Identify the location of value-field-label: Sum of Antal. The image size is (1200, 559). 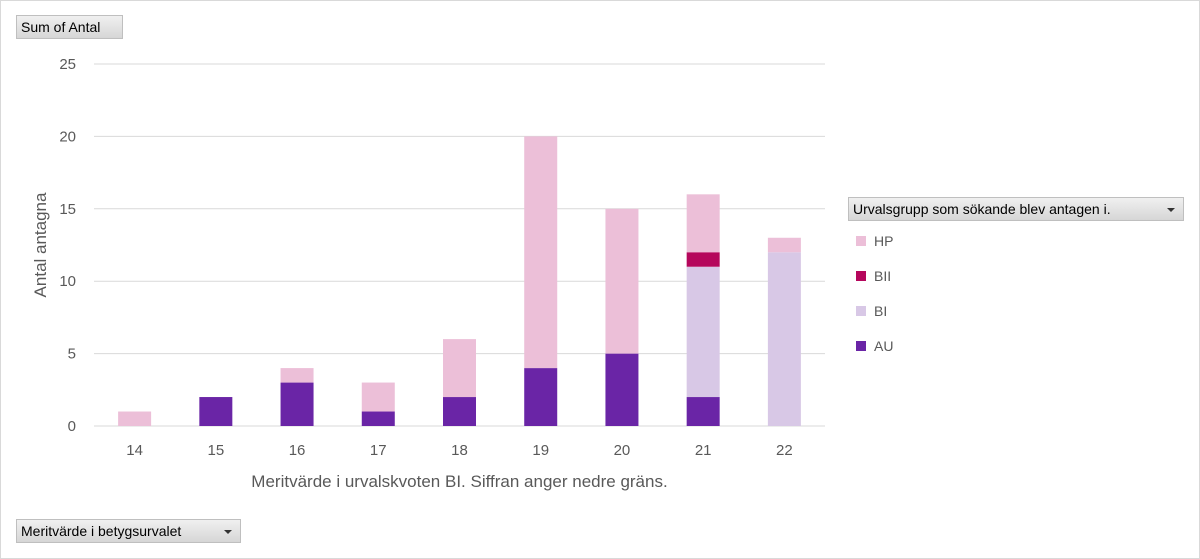
(61, 27).